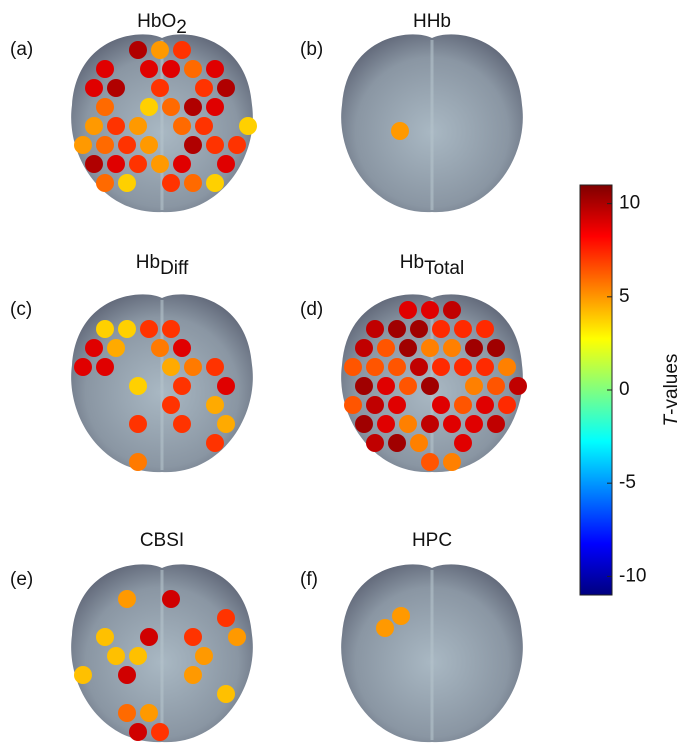  What do you see at coordinates (162, 540) in the screenshot?
I see `panel-title: CBSI` at bounding box center [162, 540].